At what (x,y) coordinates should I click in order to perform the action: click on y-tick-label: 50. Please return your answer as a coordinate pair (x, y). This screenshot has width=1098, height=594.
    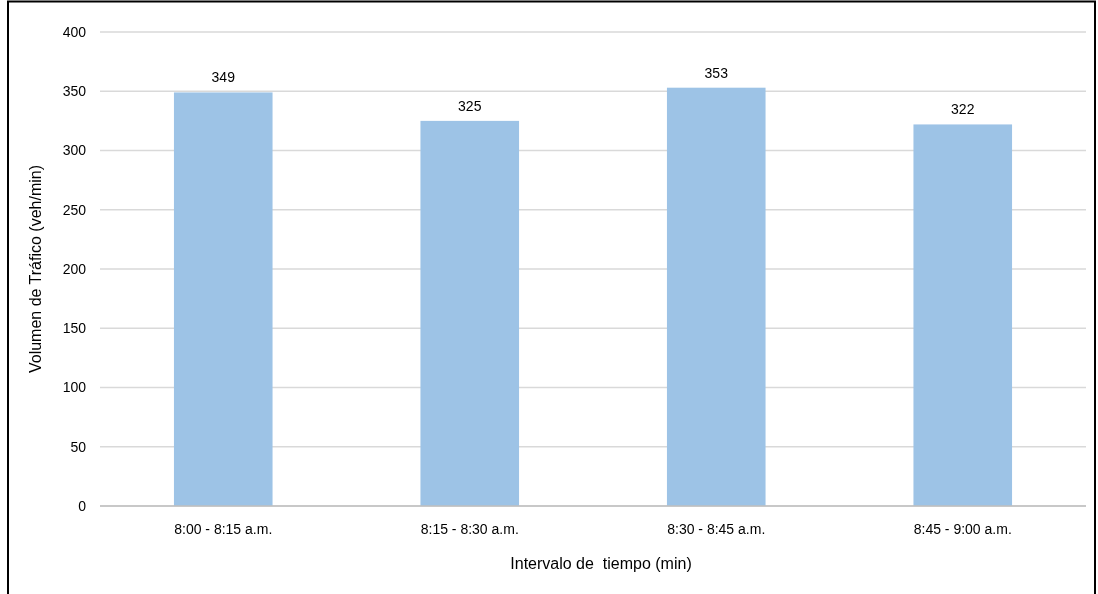
    Looking at the image, I should click on (78, 446).